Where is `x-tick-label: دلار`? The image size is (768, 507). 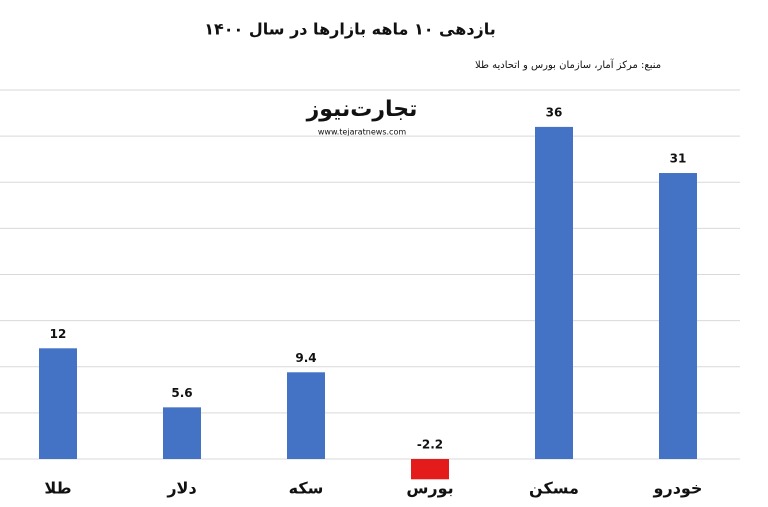 x-tick-label: دلار is located at coordinates (181, 488).